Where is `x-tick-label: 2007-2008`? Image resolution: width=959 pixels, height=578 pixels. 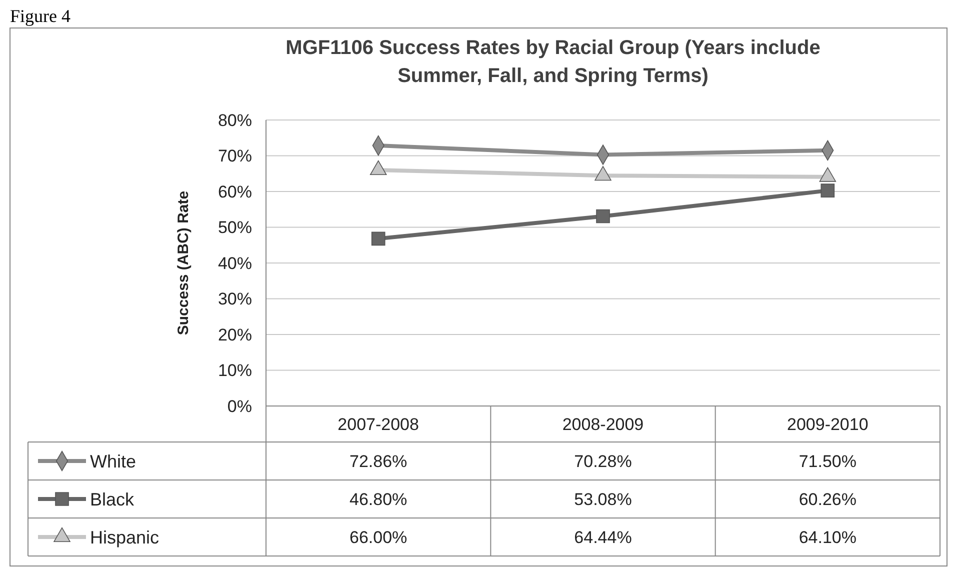 x-tick-label: 2007-2008 is located at coordinates (378, 424).